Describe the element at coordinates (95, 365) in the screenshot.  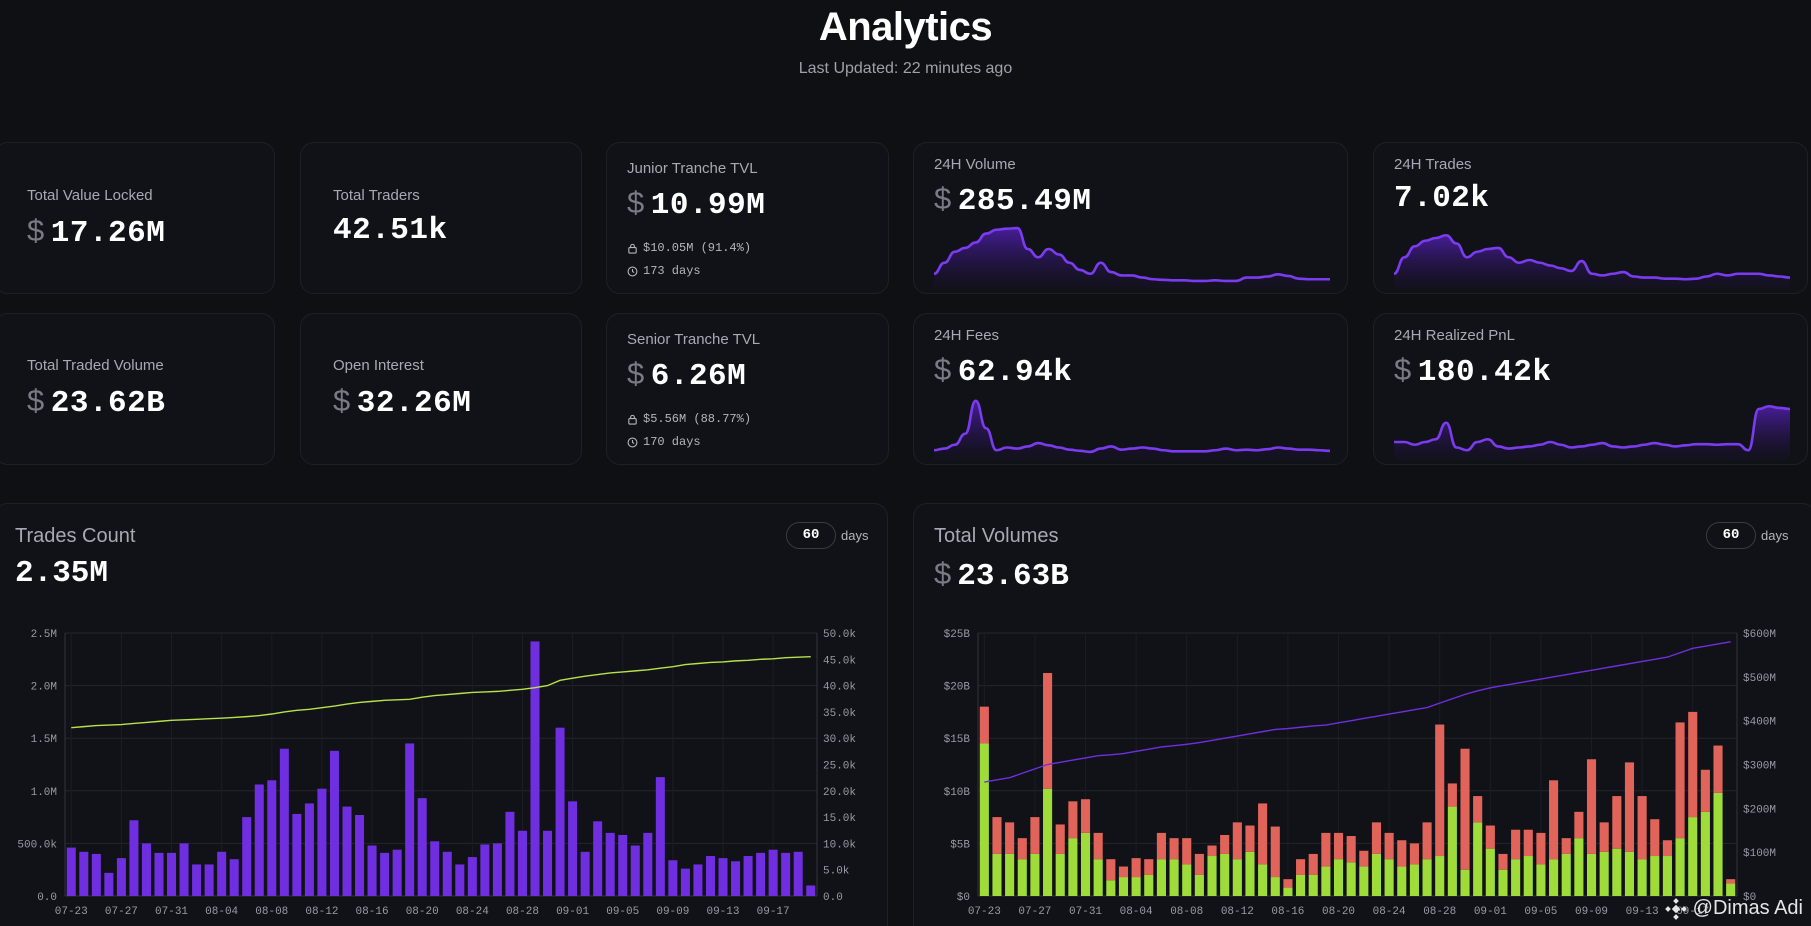
I see `traded-volume-label: Total Traded Volume` at that location.